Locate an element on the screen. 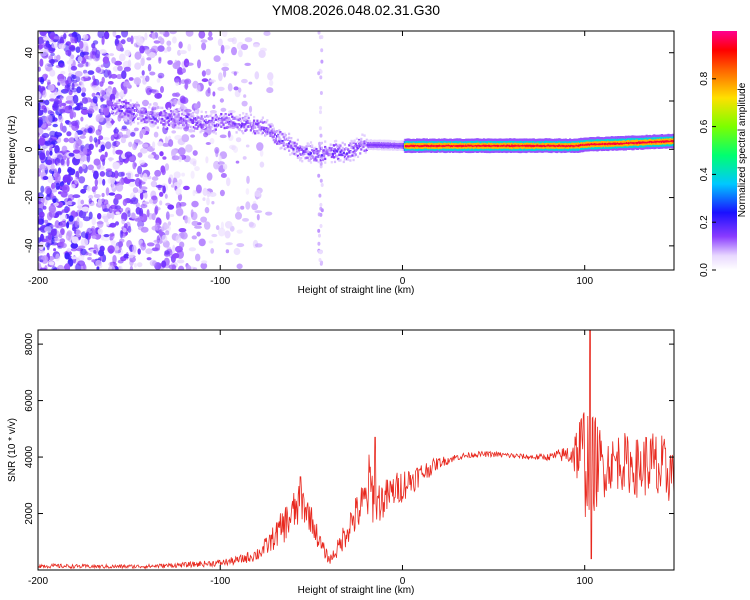 The image size is (750, 600). spectrogram-y-tick-label: 0 is located at coordinates (29, 149).